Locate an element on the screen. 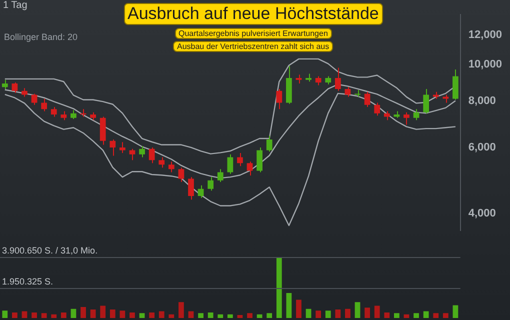  text: Quartalsergebnis pulverisiert Erwartungen is located at coordinates (253, 34).